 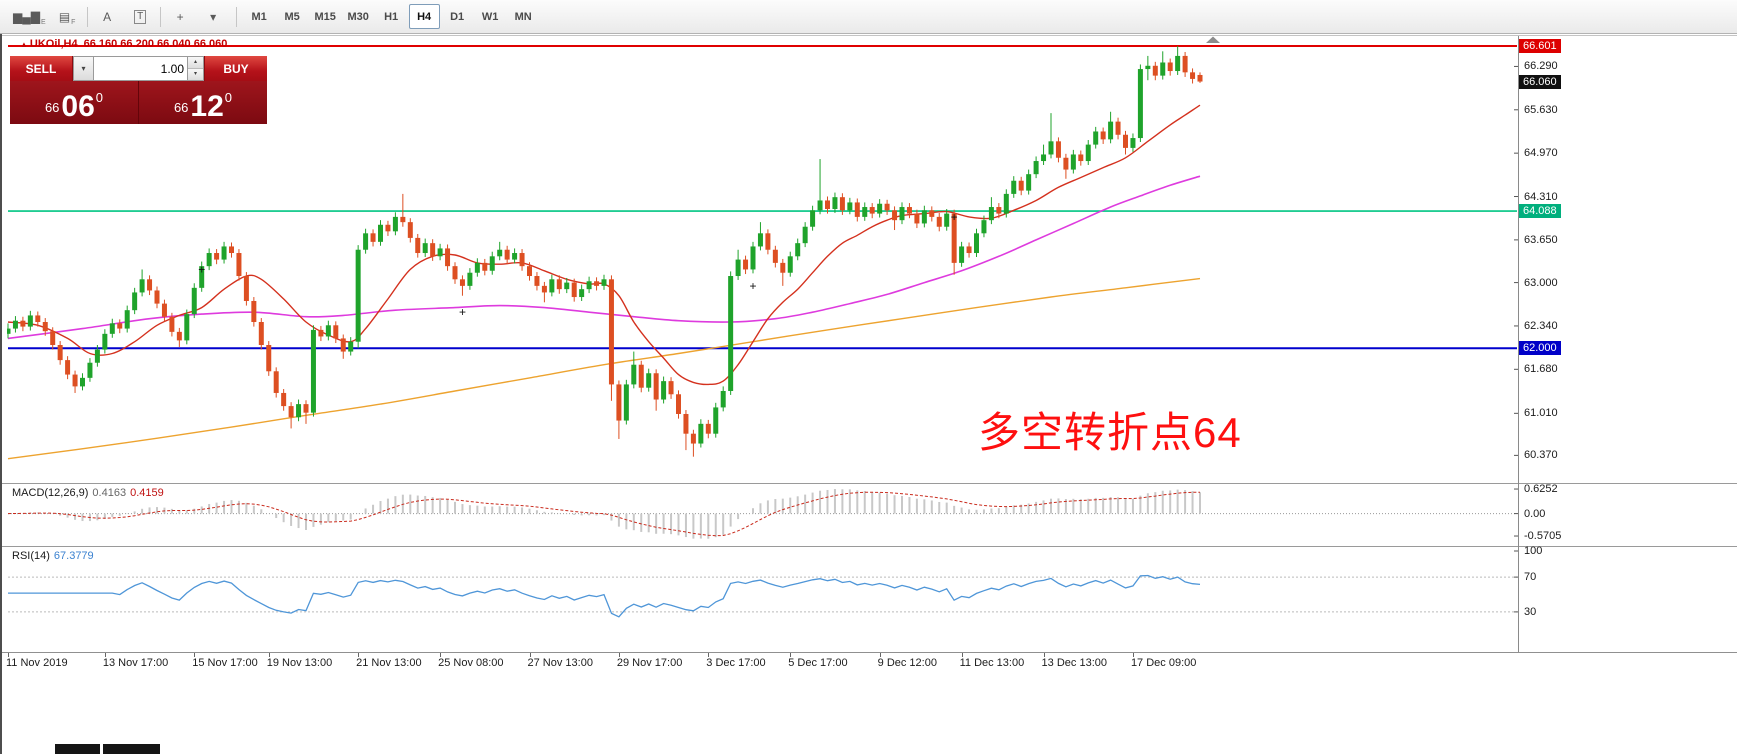 I want to click on time-label: 13 Dec 13:00, so click(x=1074, y=663).